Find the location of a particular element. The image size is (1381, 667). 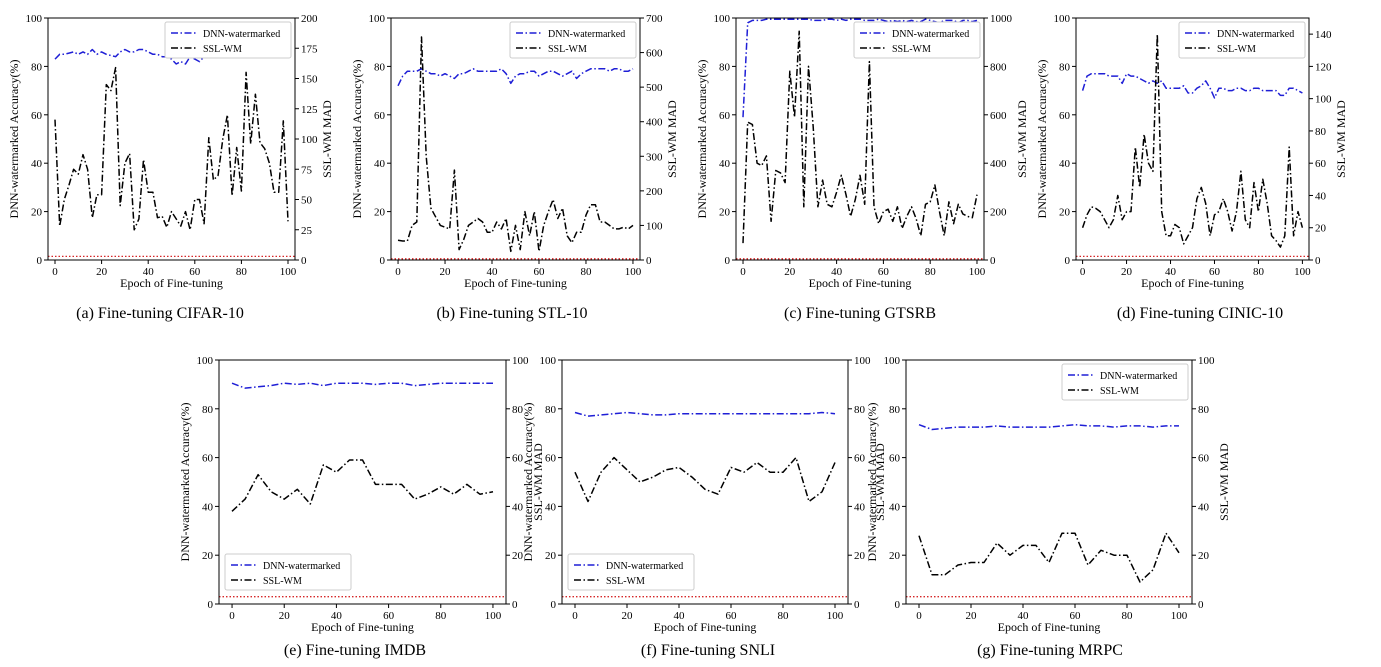

subfigure-caption: (f) Fine-tuning SNLI is located at coordinates (708, 650).